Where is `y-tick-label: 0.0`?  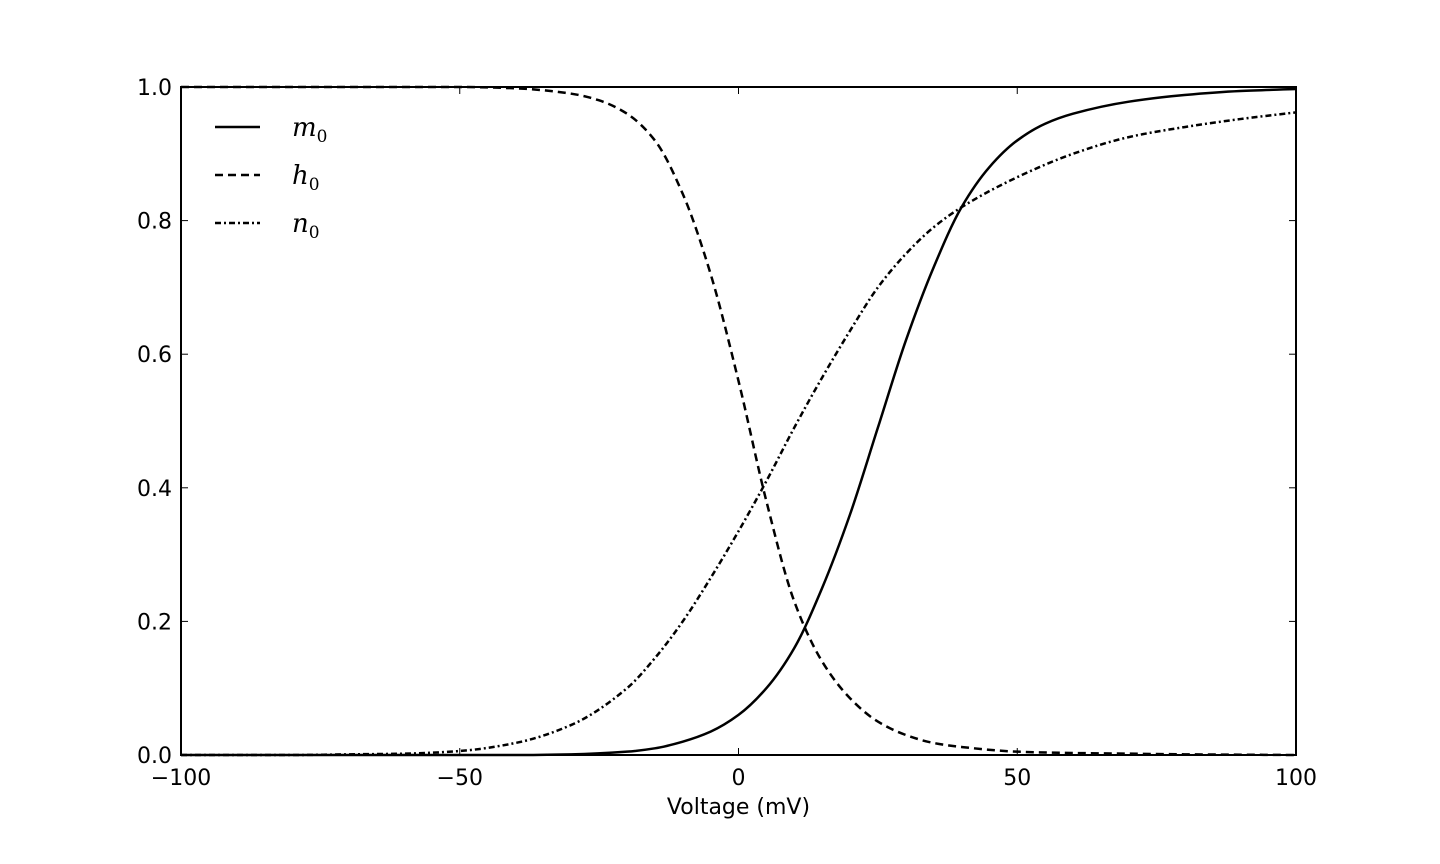
y-tick-label: 0.0 is located at coordinates (154, 756).